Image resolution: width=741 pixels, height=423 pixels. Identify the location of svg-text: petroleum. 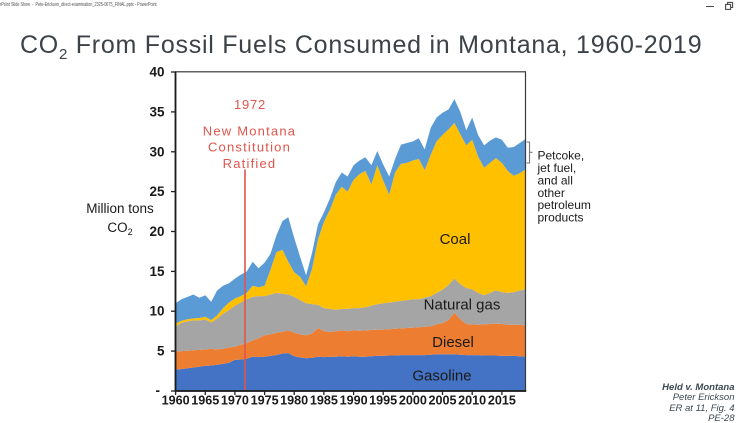
(564, 205).